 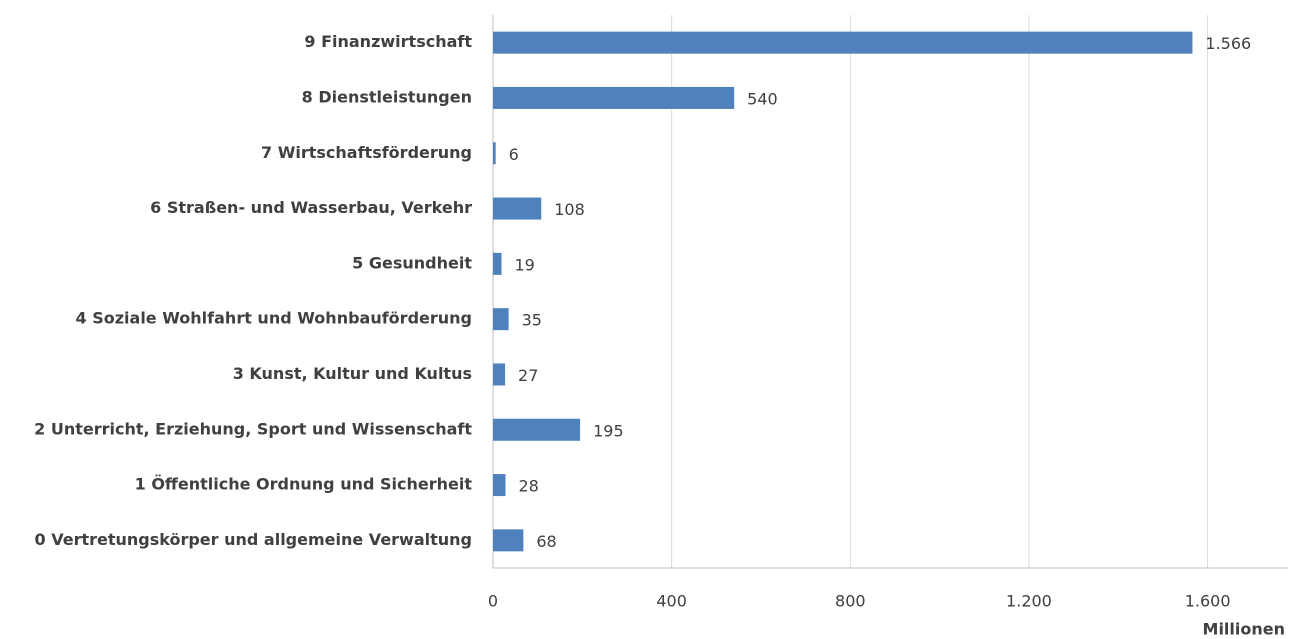 What do you see at coordinates (532, 320) in the screenshot?
I see `data-label: 35` at bounding box center [532, 320].